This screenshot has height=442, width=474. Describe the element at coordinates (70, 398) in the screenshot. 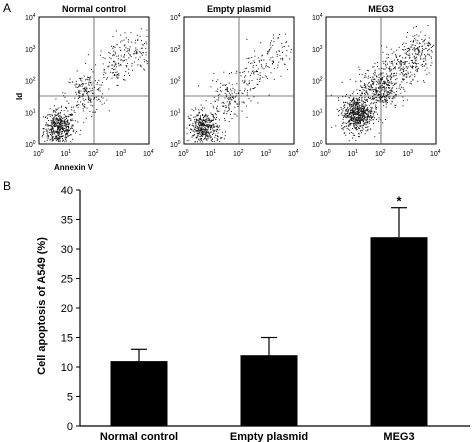

I see `bar-y-tick-label: 5` at that location.